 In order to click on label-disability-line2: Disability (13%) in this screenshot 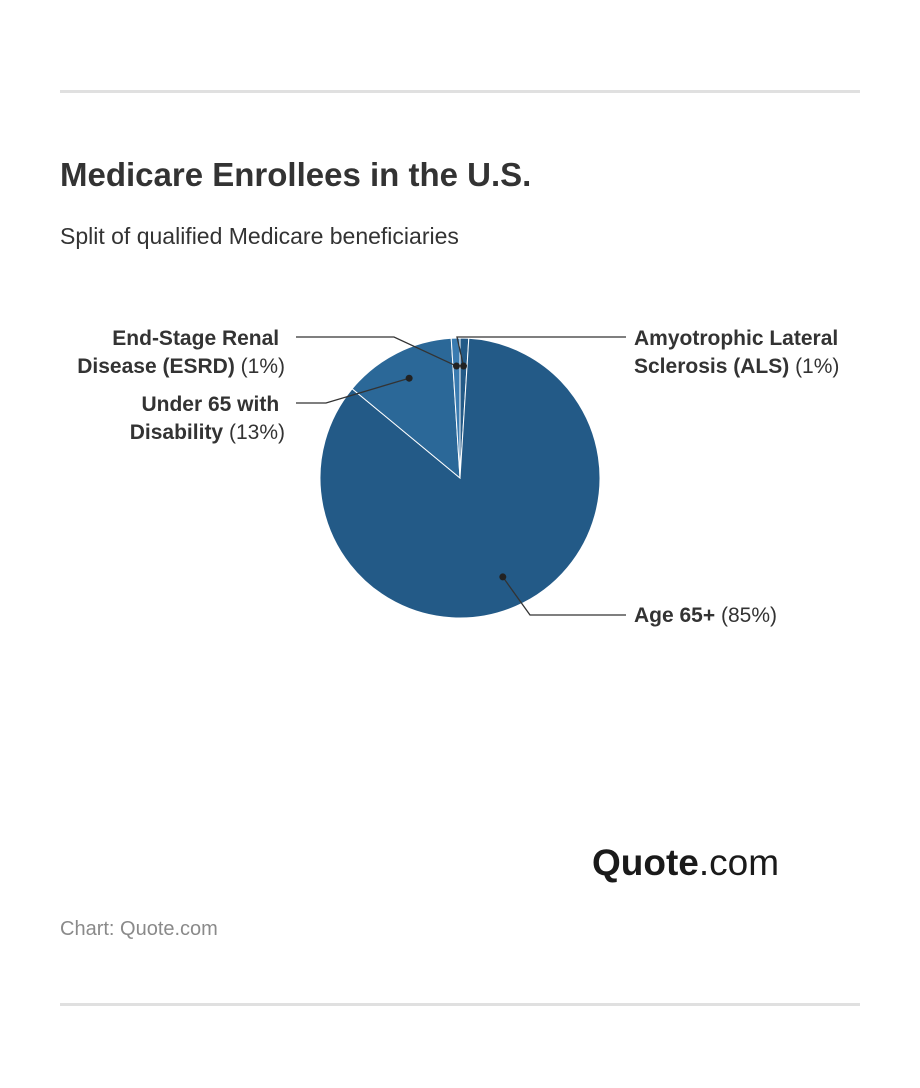, I will do `click(207, 432)`.